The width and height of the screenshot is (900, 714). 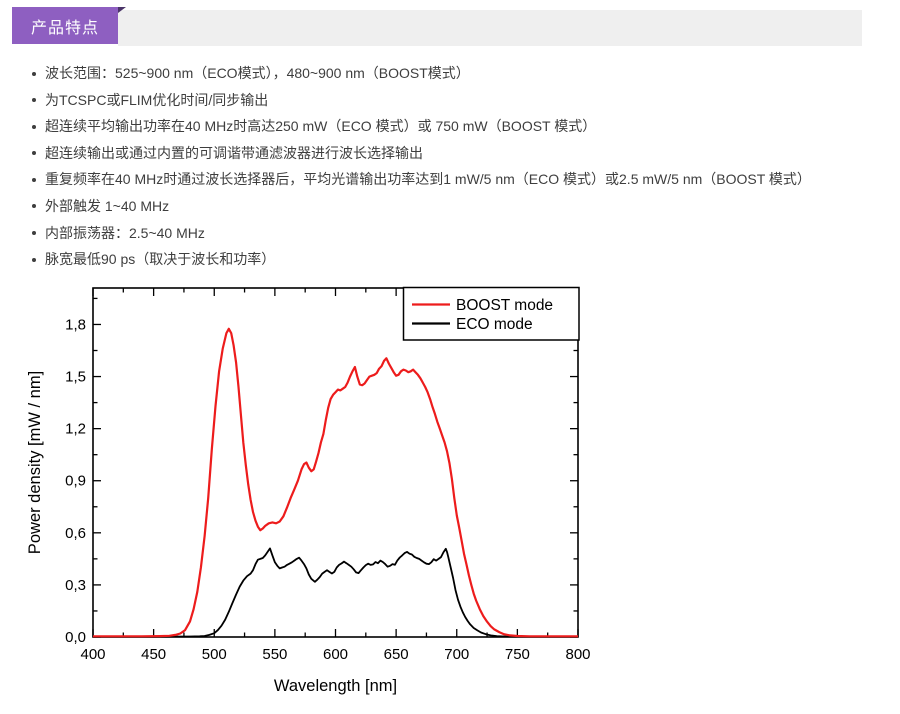 What do you see at coordinates (460, 259) in the screenshot?
I see `feature-item: 脉宽最低90 ps（取决于波长和功率）` at bounding box center [460, 259].